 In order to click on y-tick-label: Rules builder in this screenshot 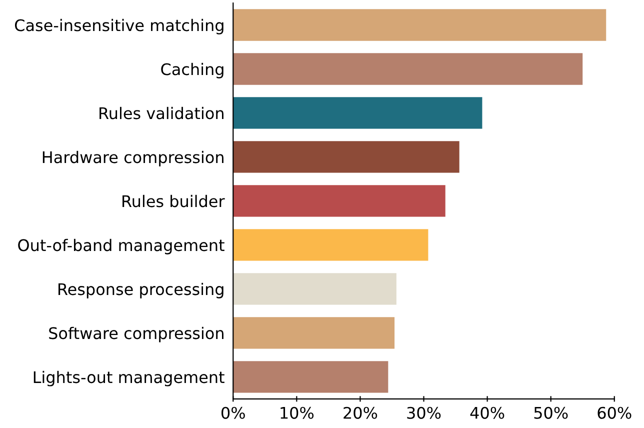, I will do `click(173, 201)`.